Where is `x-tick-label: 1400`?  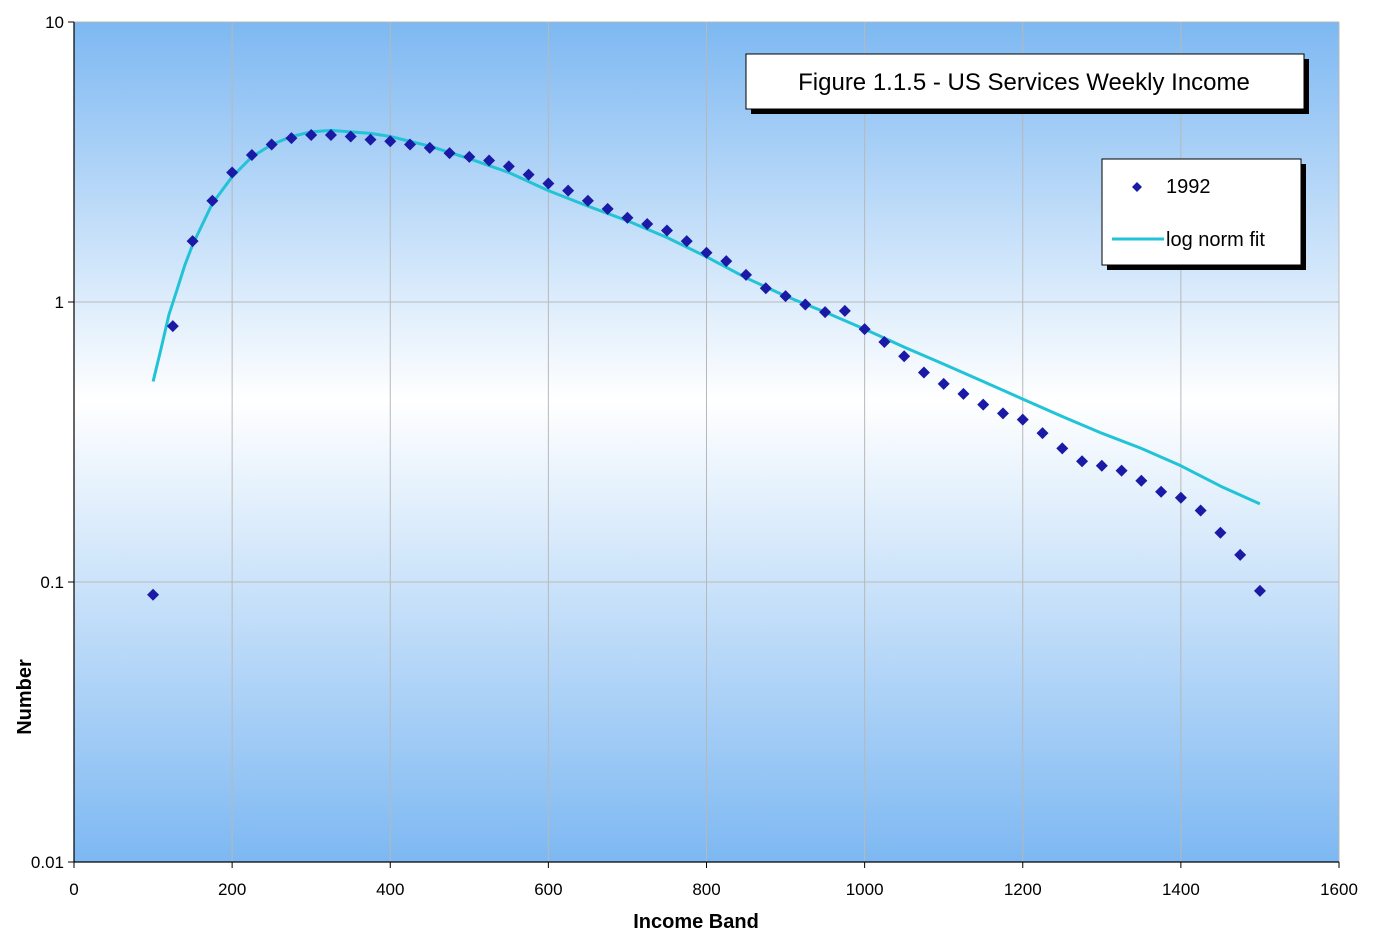 x-tick-label: 1400 is located at coordinates (1181, 889).